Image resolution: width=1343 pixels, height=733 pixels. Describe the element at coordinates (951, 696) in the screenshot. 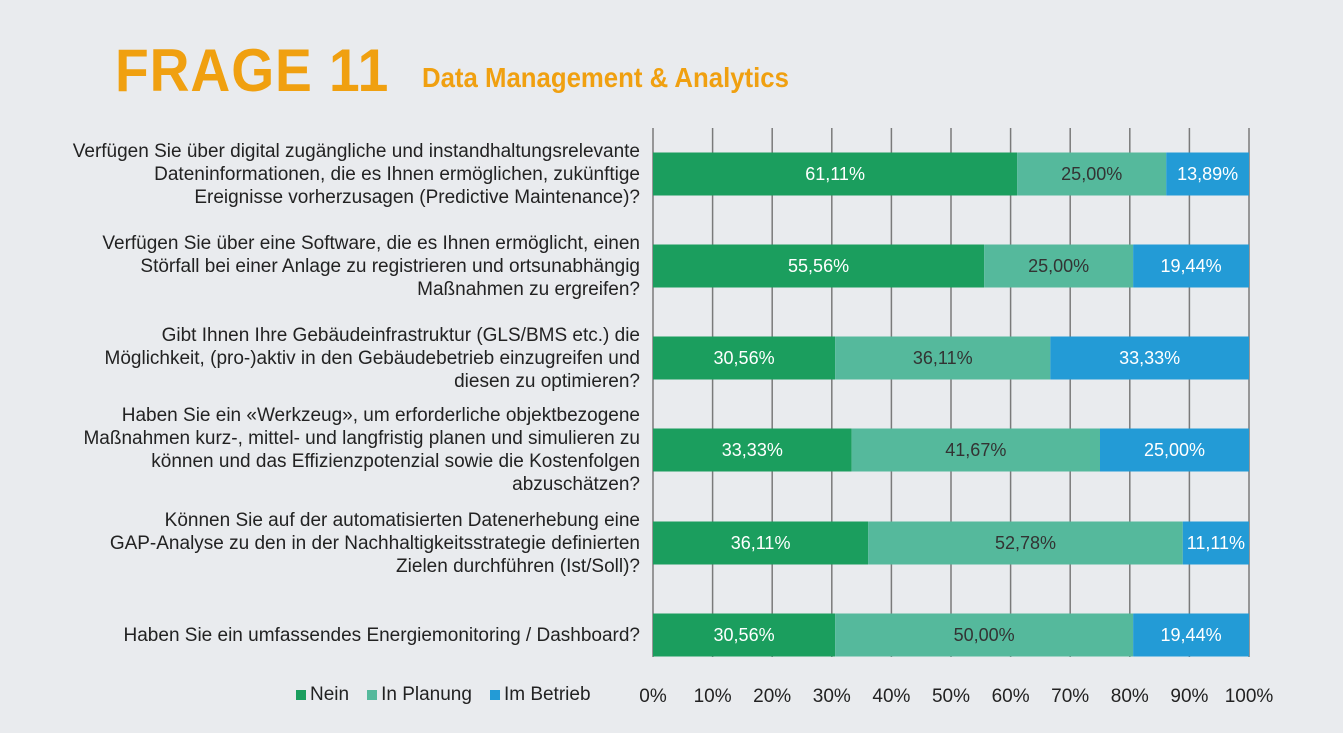

I see `x-tick-label: 50%` at that location.